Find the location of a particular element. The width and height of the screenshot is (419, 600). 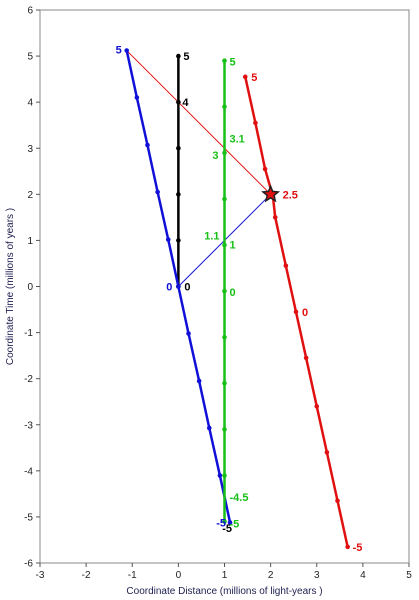

y-tick-label: -4 is located at coordinates (28, 471).